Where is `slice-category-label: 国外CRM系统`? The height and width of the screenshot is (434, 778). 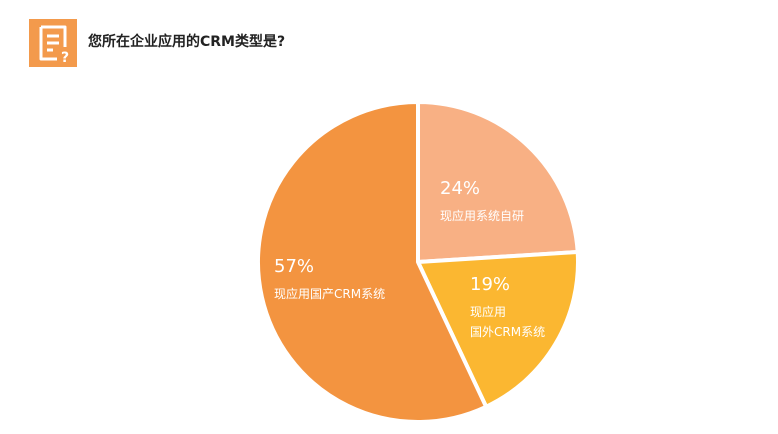
slice-category-label: 国外CRM系统 is located at coordinates (507, 332).